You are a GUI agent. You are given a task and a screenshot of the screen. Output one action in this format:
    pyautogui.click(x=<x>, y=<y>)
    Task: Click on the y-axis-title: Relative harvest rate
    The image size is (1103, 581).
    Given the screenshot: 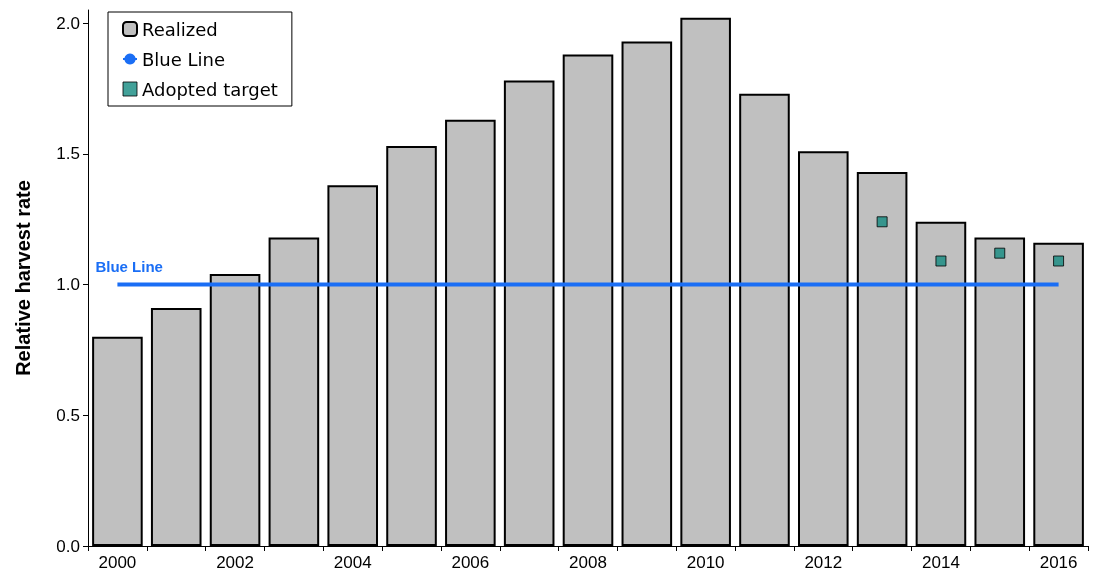 What is the action you would take?
    pyautogui.click(x=23, y=278)
    